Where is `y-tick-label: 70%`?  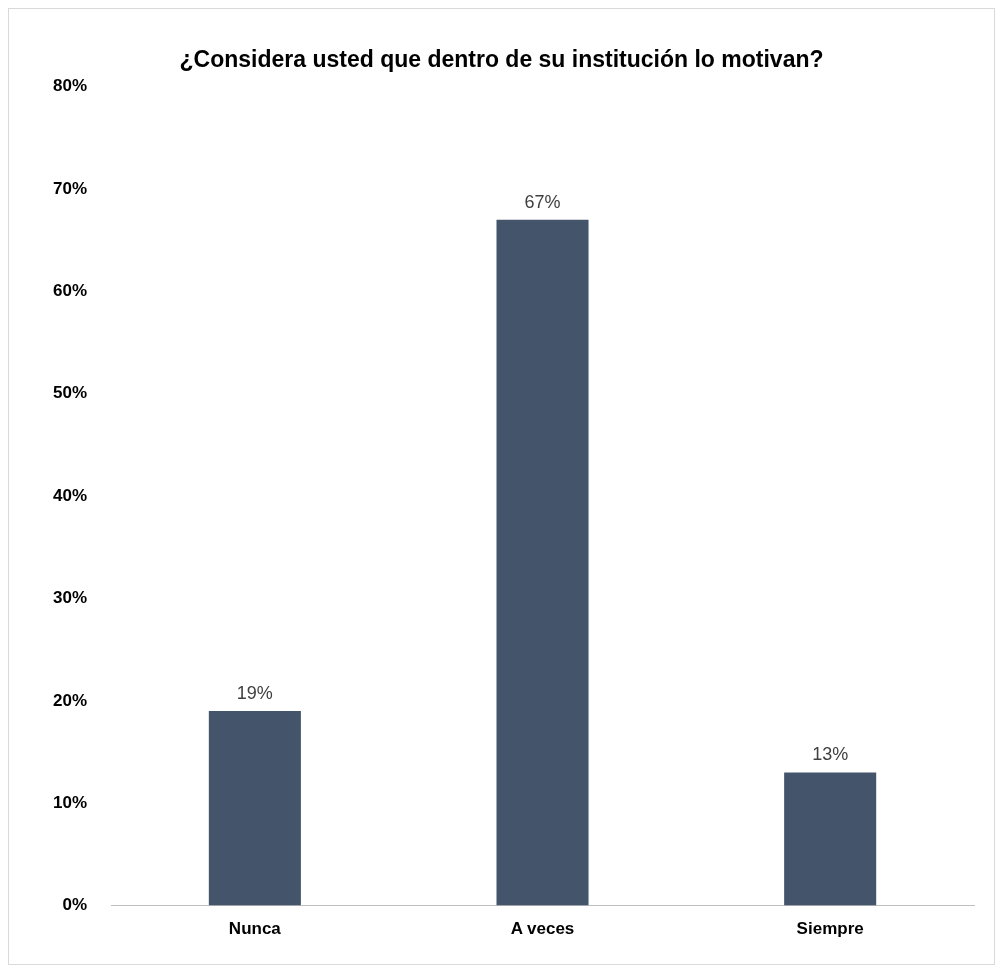
y-tick-label: 70% is located at coordinates (70, 188).